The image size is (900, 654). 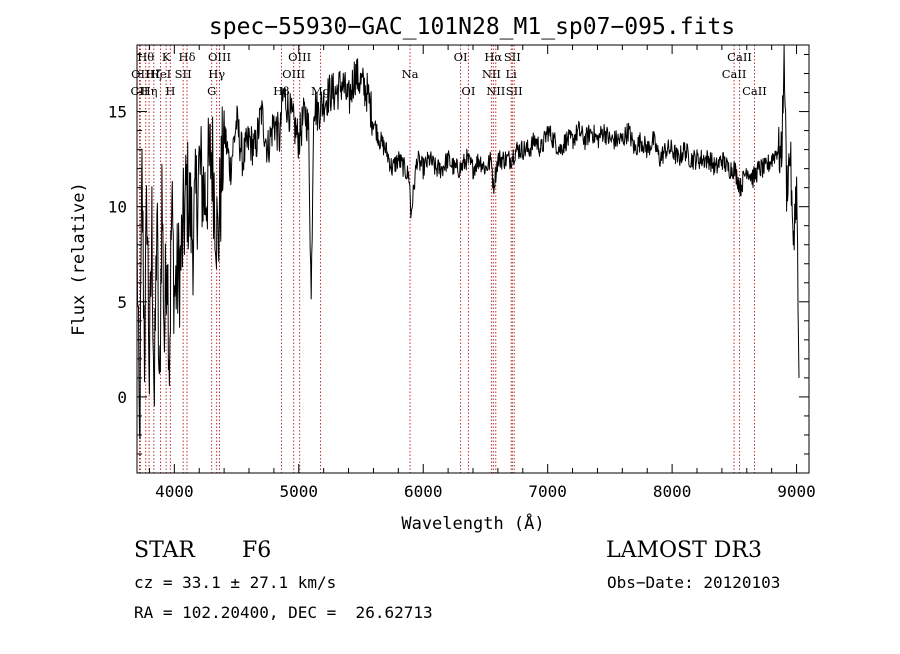 What do you see at coordinates (149, 91) in the screenshot?
I see `line-marker-label: Hη` at bounding box center [149, 91].